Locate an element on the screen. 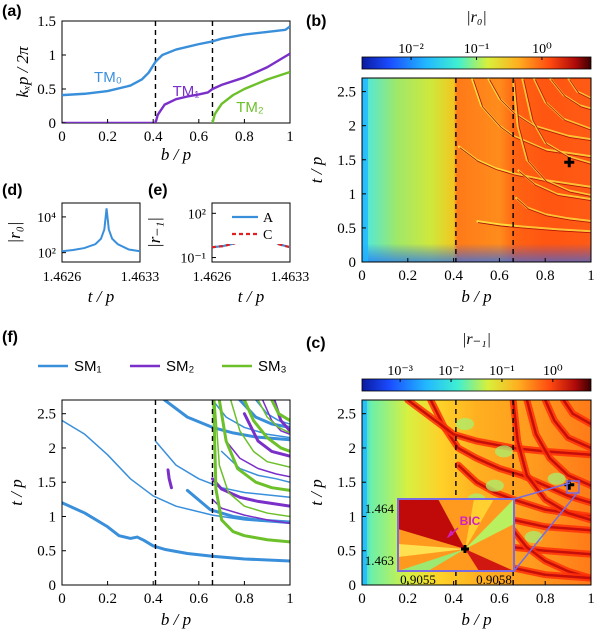  inset-y-tick-label: 1.463 is located at coordinates (379, 560).